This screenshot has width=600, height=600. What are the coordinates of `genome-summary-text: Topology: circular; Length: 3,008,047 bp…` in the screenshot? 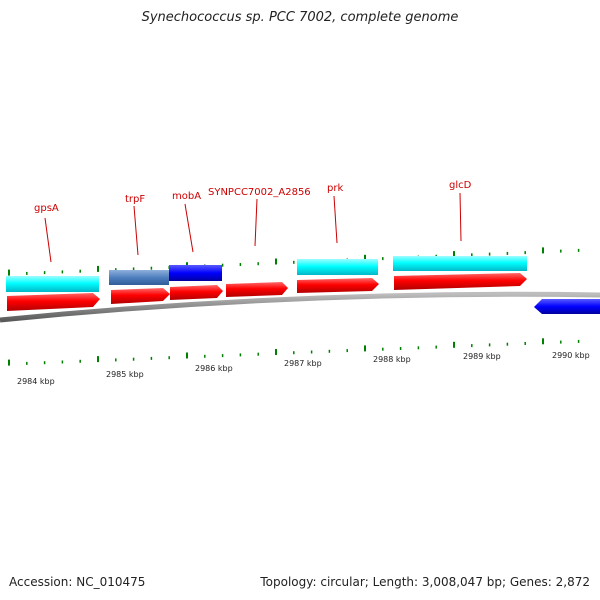 It's located at (425, 582).